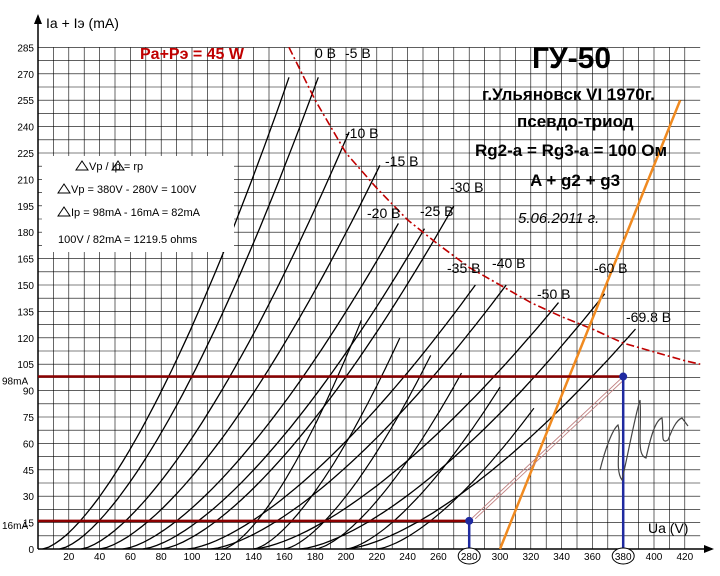  I want to click on x-tick-label: 300, so click(500, 557).